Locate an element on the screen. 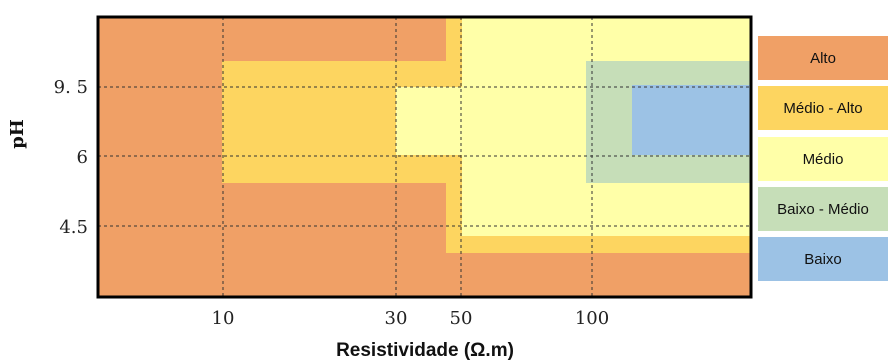 This screenshot has height=362, width=888. region-baixo is located at coordinates (691, 120).